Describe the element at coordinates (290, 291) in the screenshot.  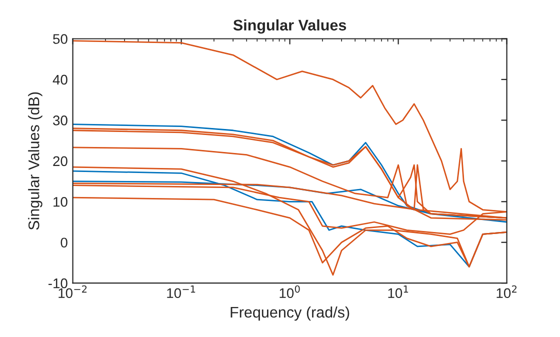
I see `x-tick-label: 10$^{0}$` at that location.